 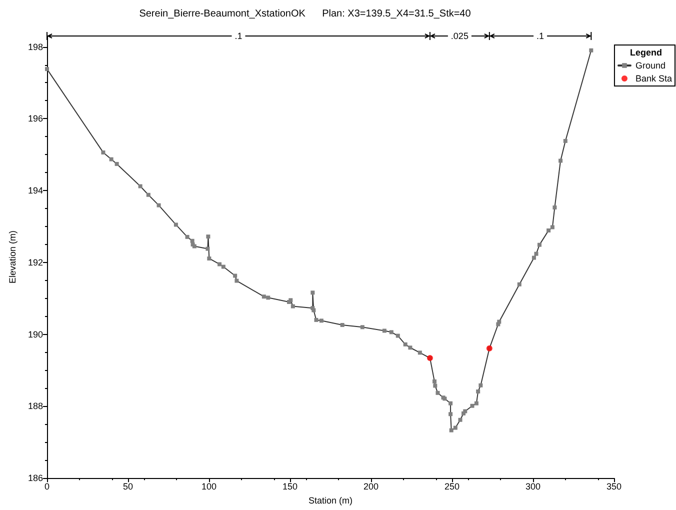 I want to click on legend-label: Ground, so click(x=650, y=65).